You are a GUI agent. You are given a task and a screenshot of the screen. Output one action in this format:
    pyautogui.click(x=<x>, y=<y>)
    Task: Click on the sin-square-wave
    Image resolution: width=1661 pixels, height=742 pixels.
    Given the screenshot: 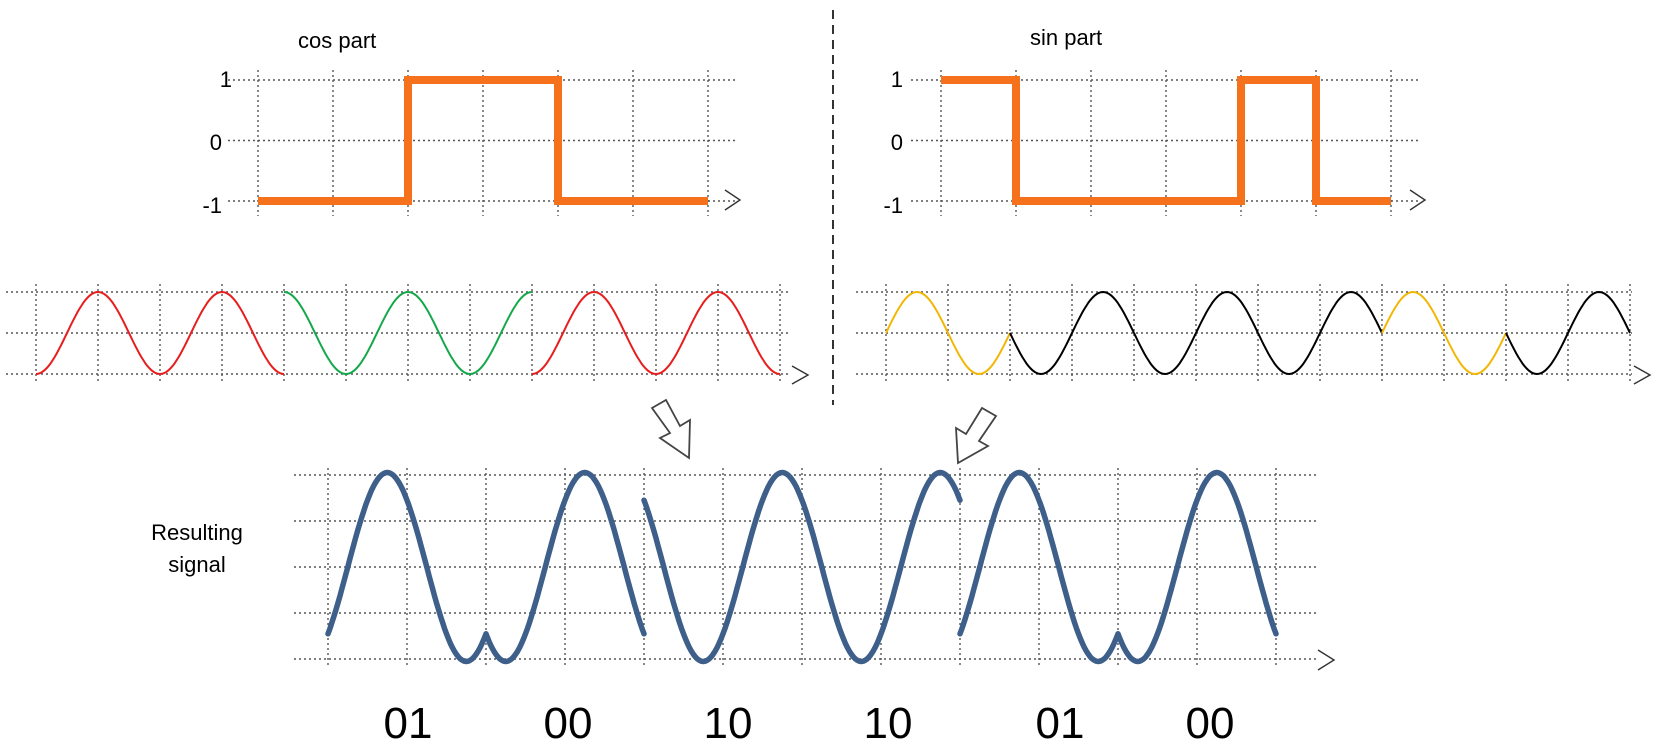 What is the action you would take?
    pyautogui.click(x=1166, y=140)
    